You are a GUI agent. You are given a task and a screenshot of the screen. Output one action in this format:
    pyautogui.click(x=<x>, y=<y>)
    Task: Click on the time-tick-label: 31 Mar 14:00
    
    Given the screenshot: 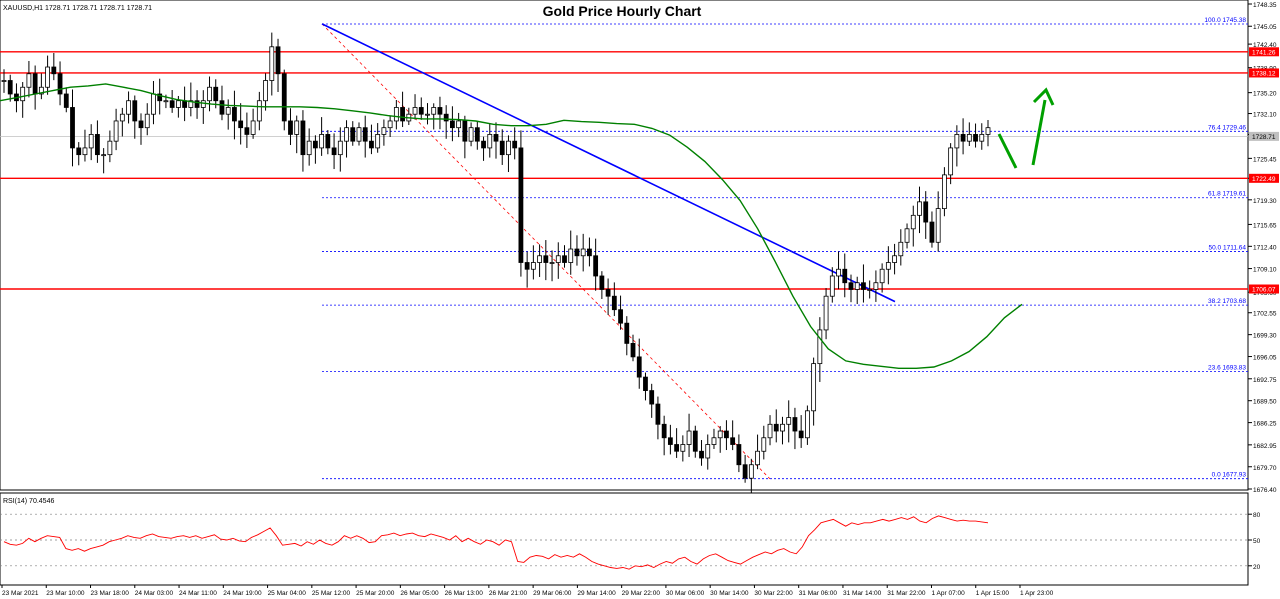 What is the action you would take?
    pyautogui.click(x=862, y=593)
    